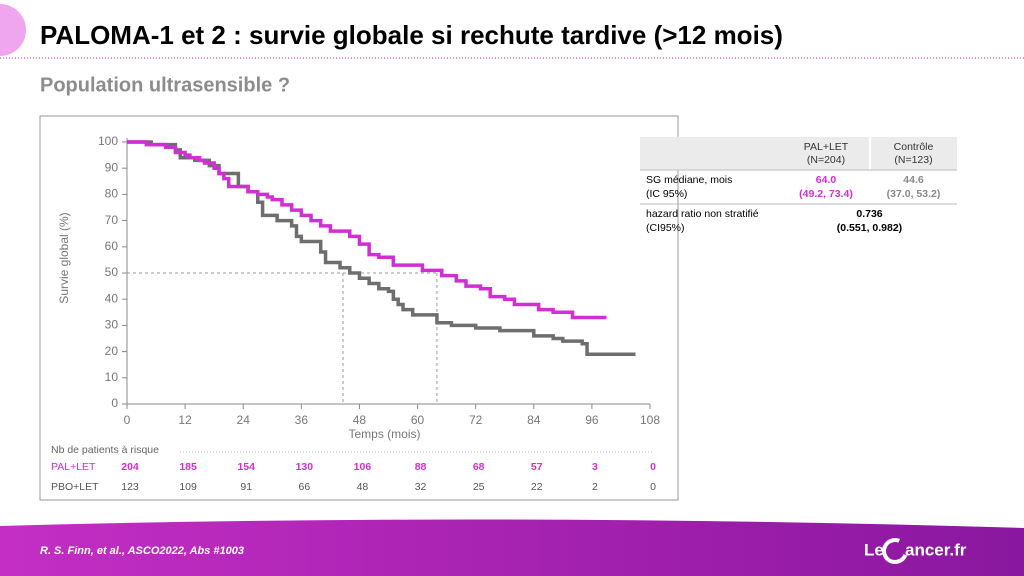 The image size is (1024, 576). Describe the element at coordinates (112, 298) in the screenshot. I see `y-tick-label: 40` at that location.